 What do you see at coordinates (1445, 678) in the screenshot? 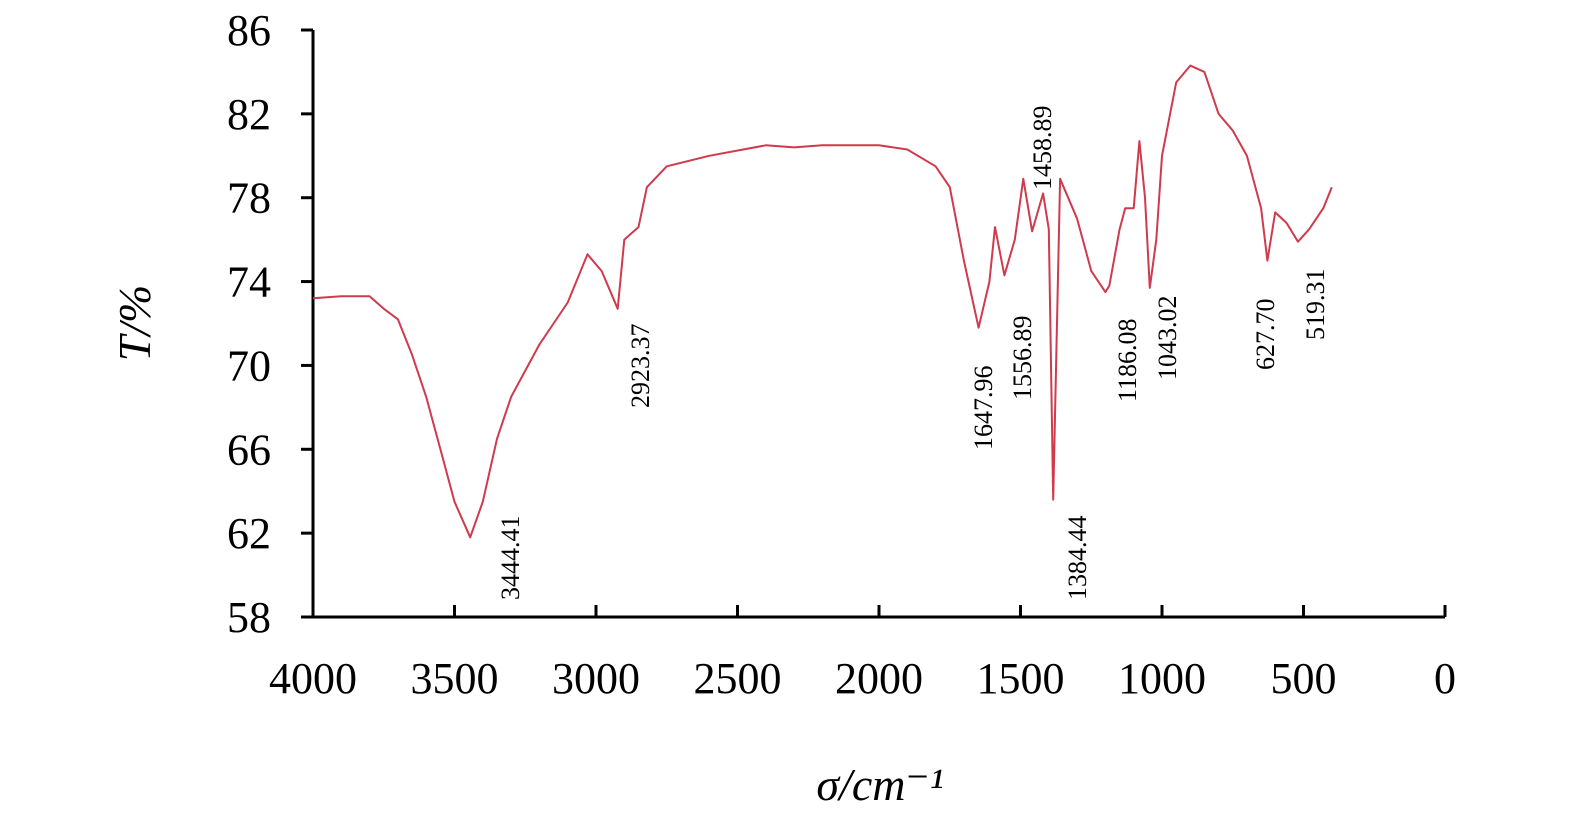
I see `x-tick-label: 0` at bounding box center [1445, 678].